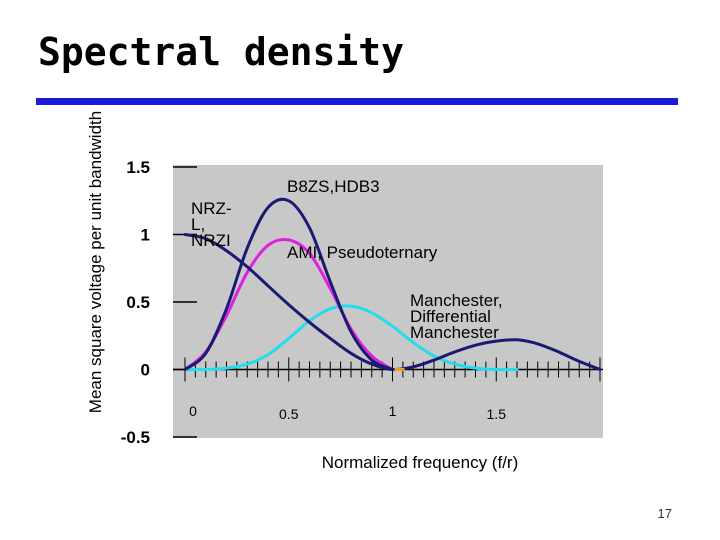  I want to click on y-tick-label: 1.5, so click(138, 167).